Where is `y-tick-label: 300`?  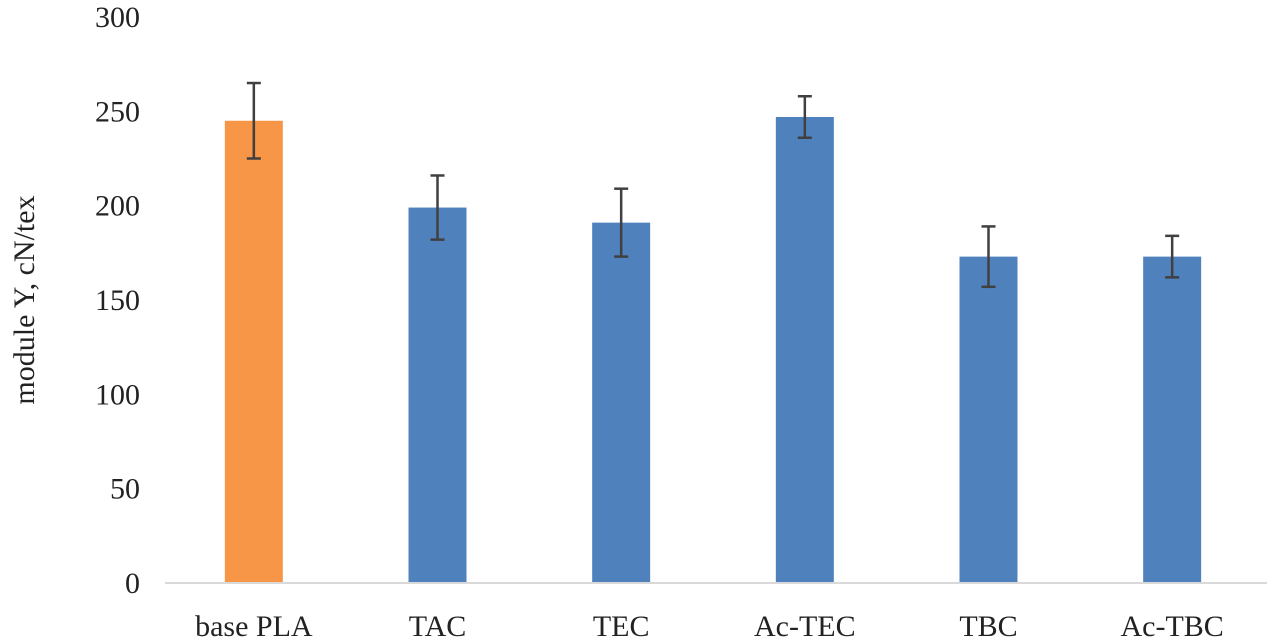
y-tick-label: 300 is located at coordinates (117, 17).